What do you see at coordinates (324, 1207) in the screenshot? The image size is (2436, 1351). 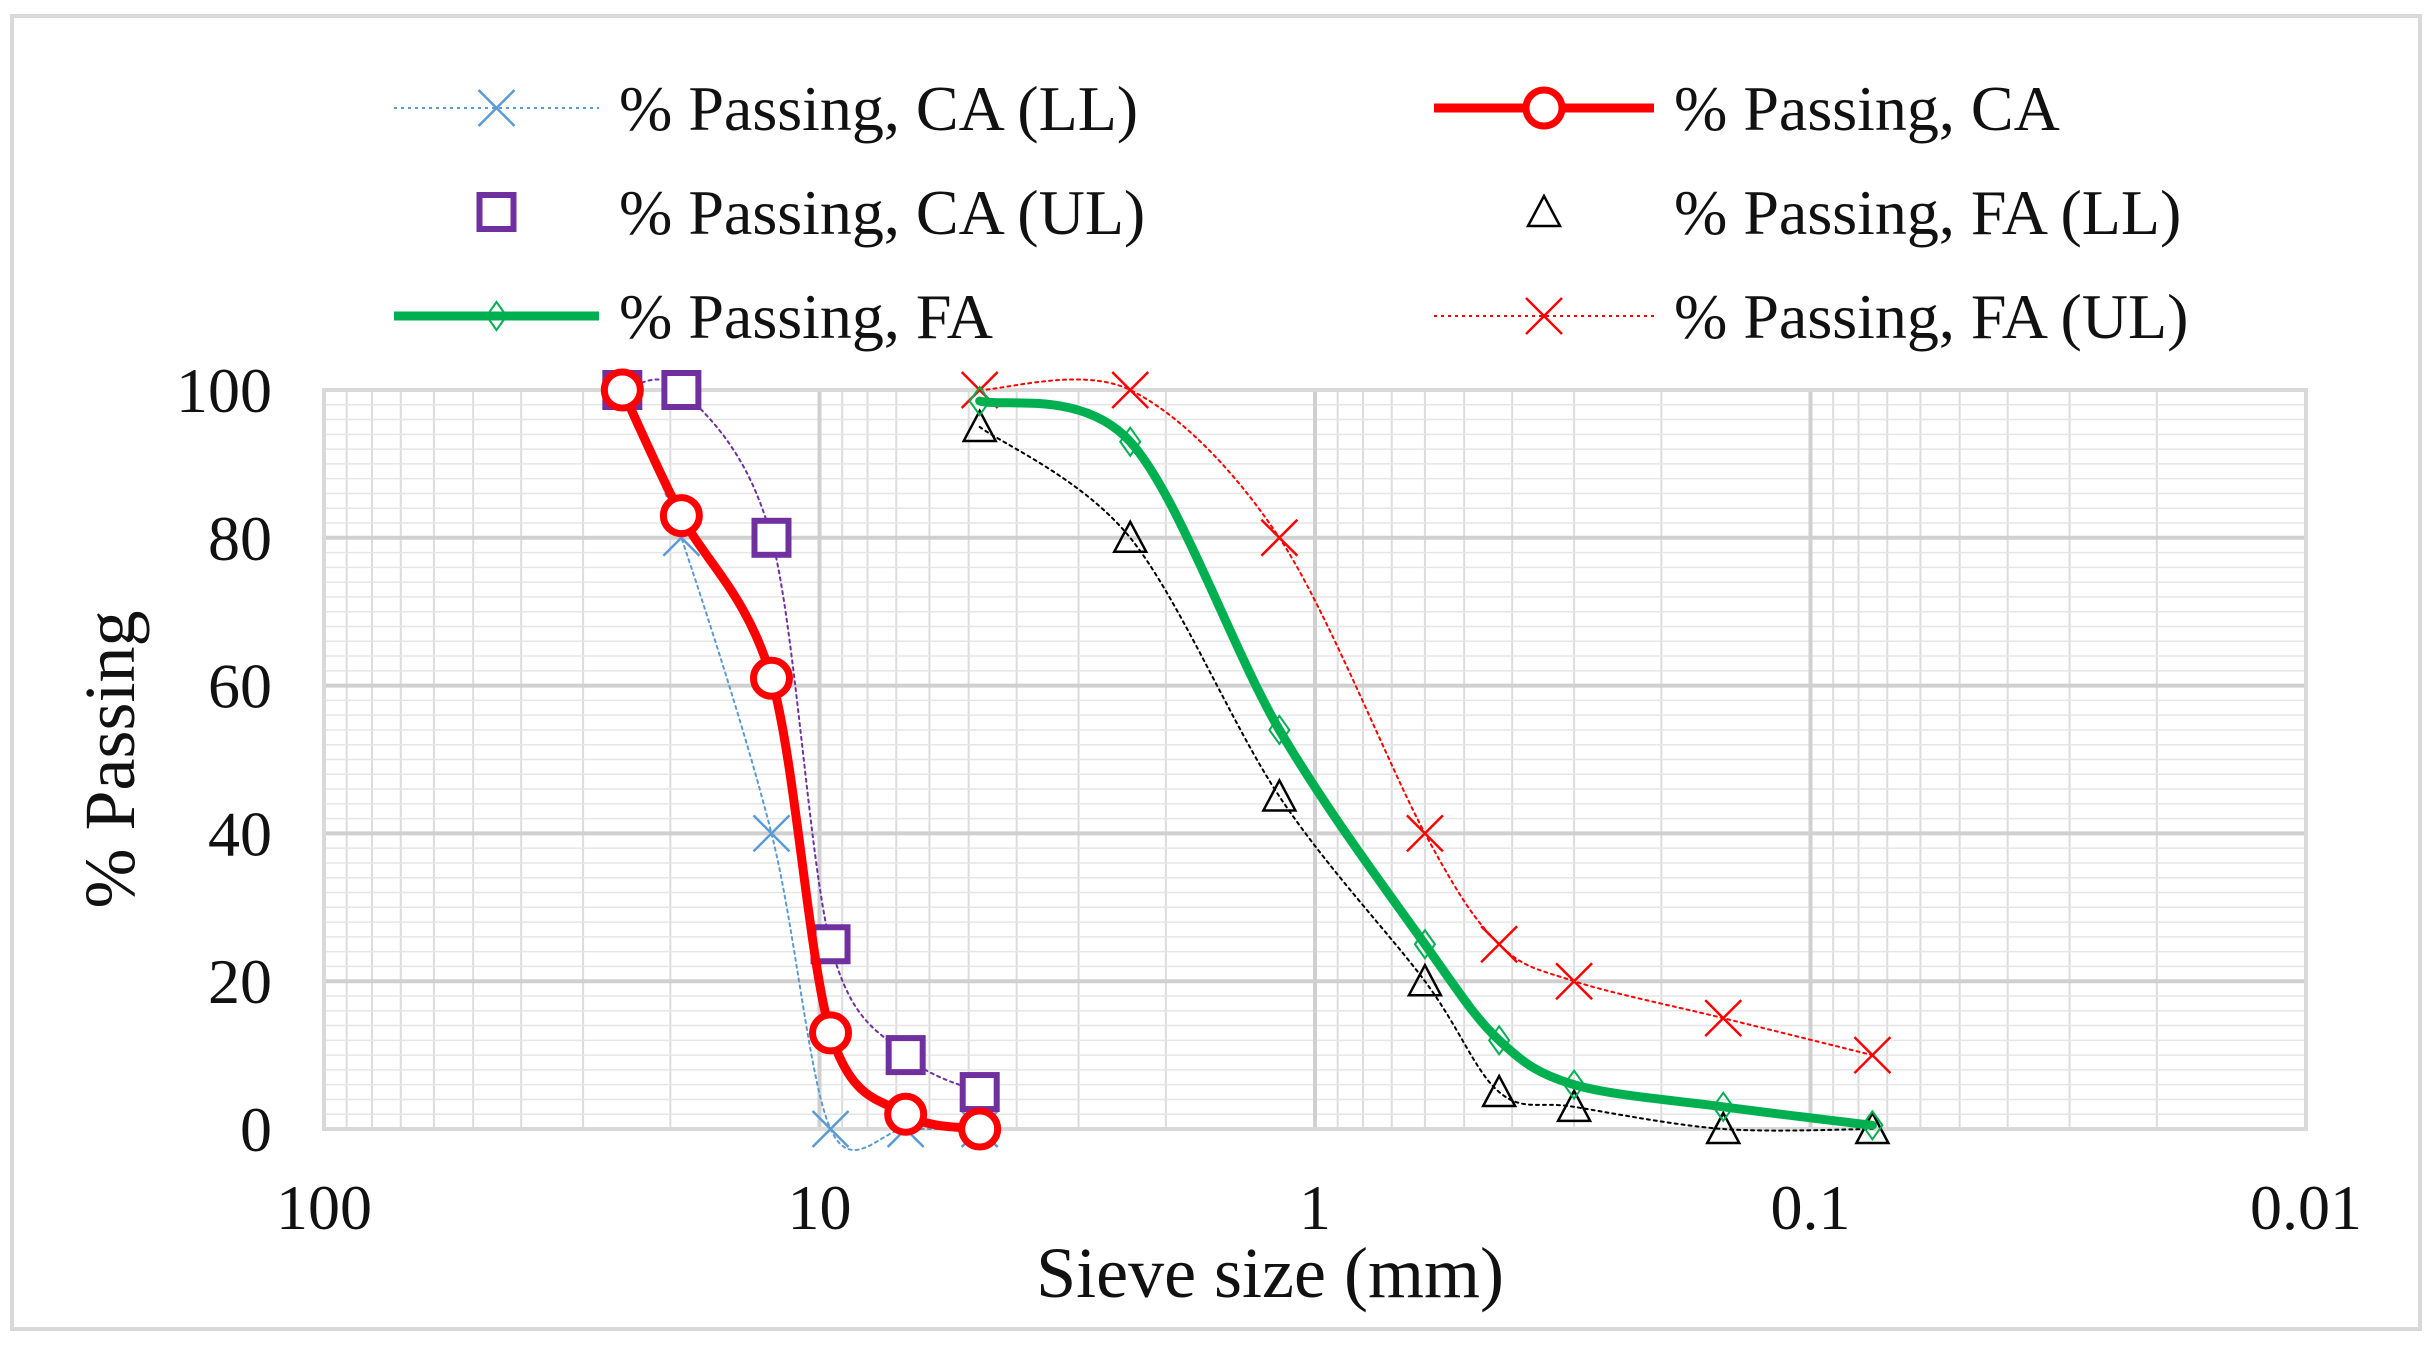 I see `x-tick-label: 100` at bounding box center [324, 1207].